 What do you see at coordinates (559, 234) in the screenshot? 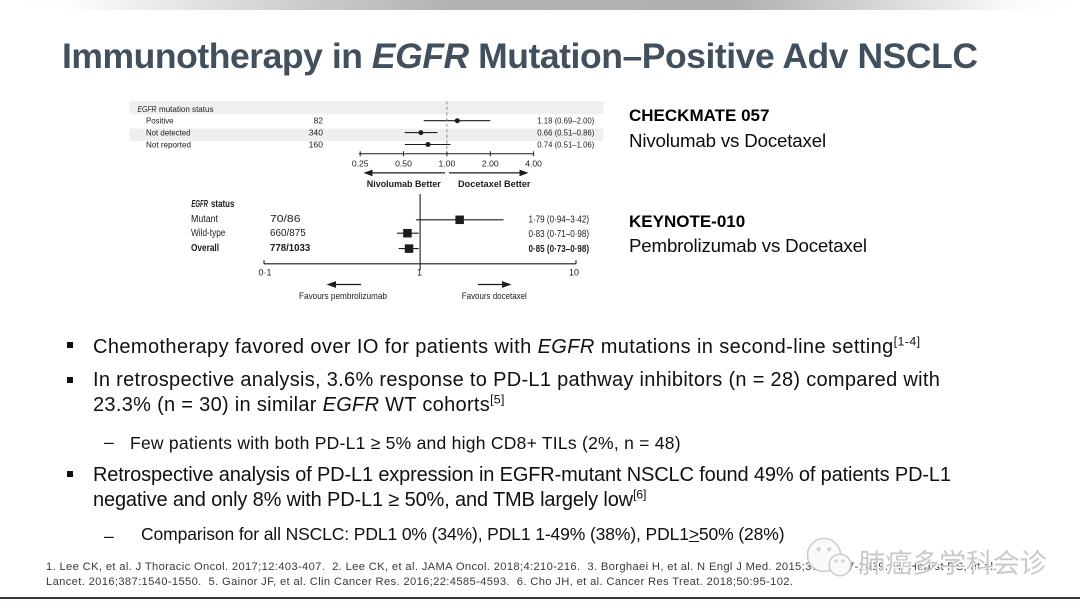
I see `svg-text: 0·83 (0·71–0·98)` at bounding box center [559, 234].